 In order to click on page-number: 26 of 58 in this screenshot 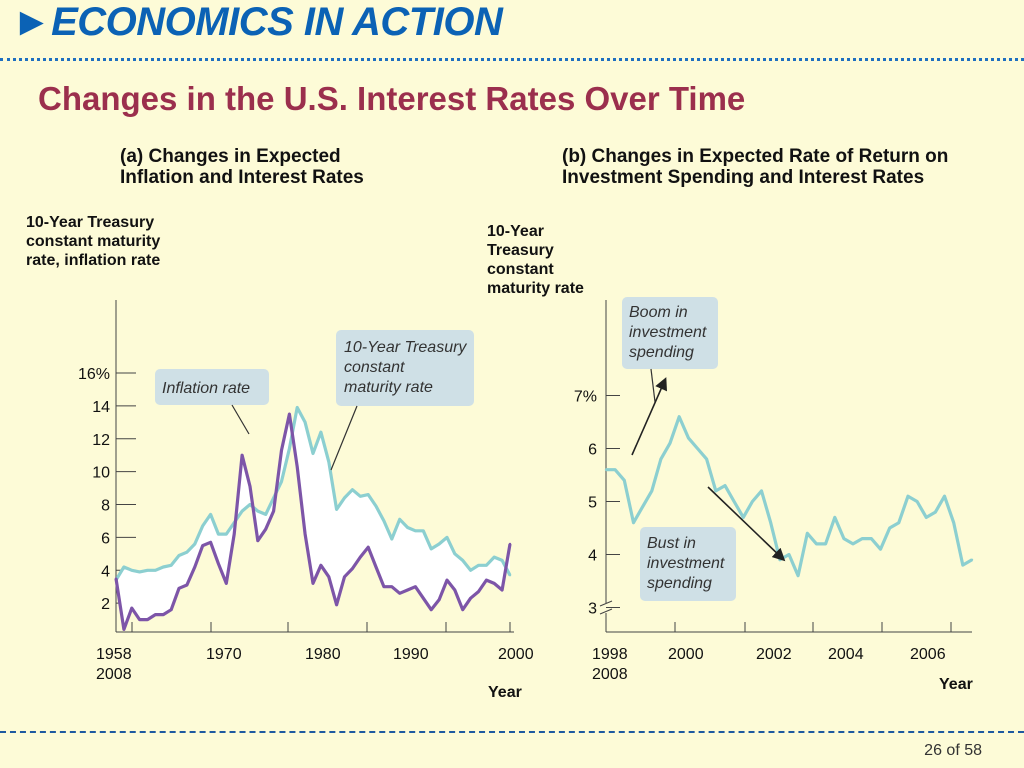, I will do `click(953, 750)`.